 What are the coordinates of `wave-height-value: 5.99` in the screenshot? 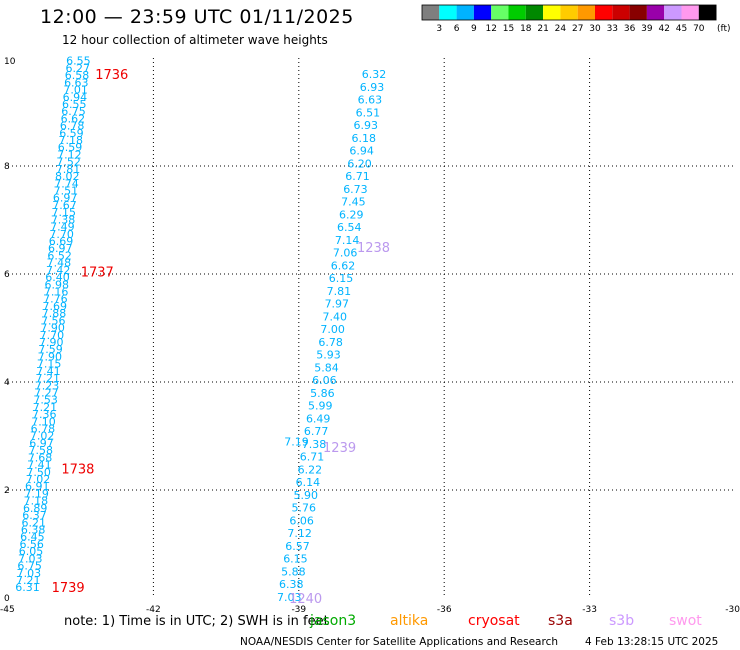 It's located at (320, 406).